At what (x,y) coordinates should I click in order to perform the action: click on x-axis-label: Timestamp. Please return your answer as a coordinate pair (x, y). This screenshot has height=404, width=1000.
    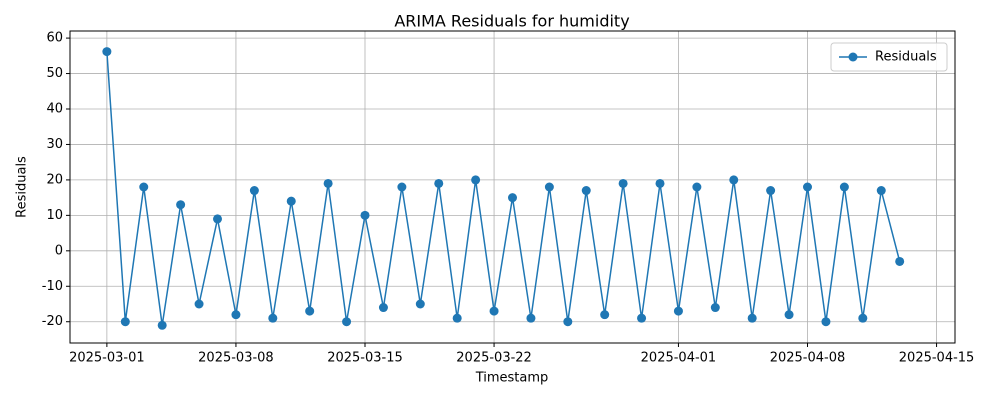
    Looking at the image, I should click on (512, 378).